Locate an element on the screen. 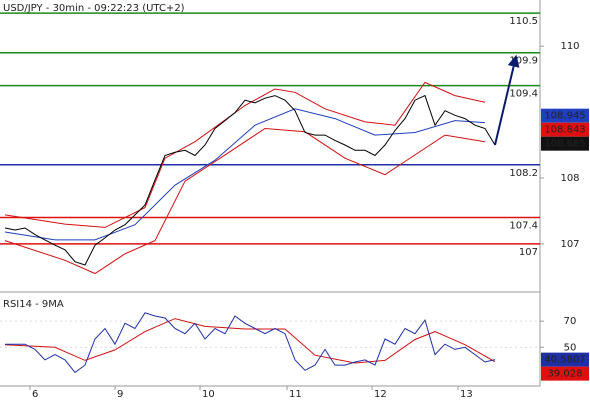  price-tag-label: 39.028 is located at coordinates (565, 374).